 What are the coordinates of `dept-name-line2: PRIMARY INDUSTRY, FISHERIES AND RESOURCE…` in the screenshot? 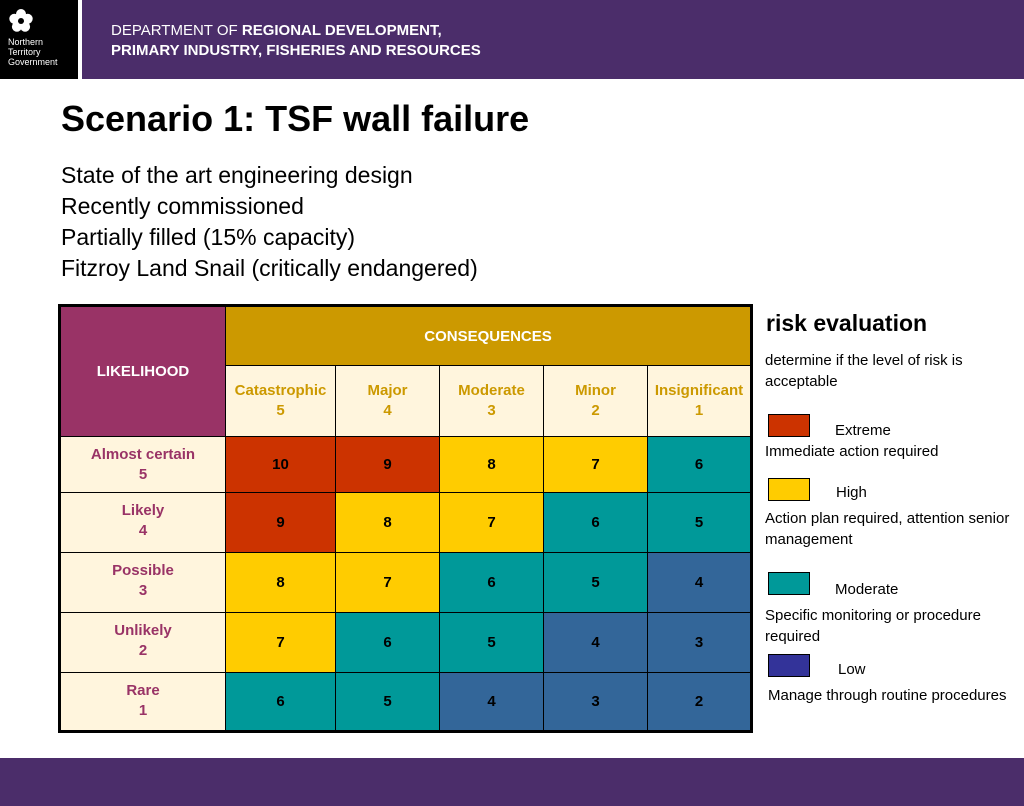 It's located at (296, 50).